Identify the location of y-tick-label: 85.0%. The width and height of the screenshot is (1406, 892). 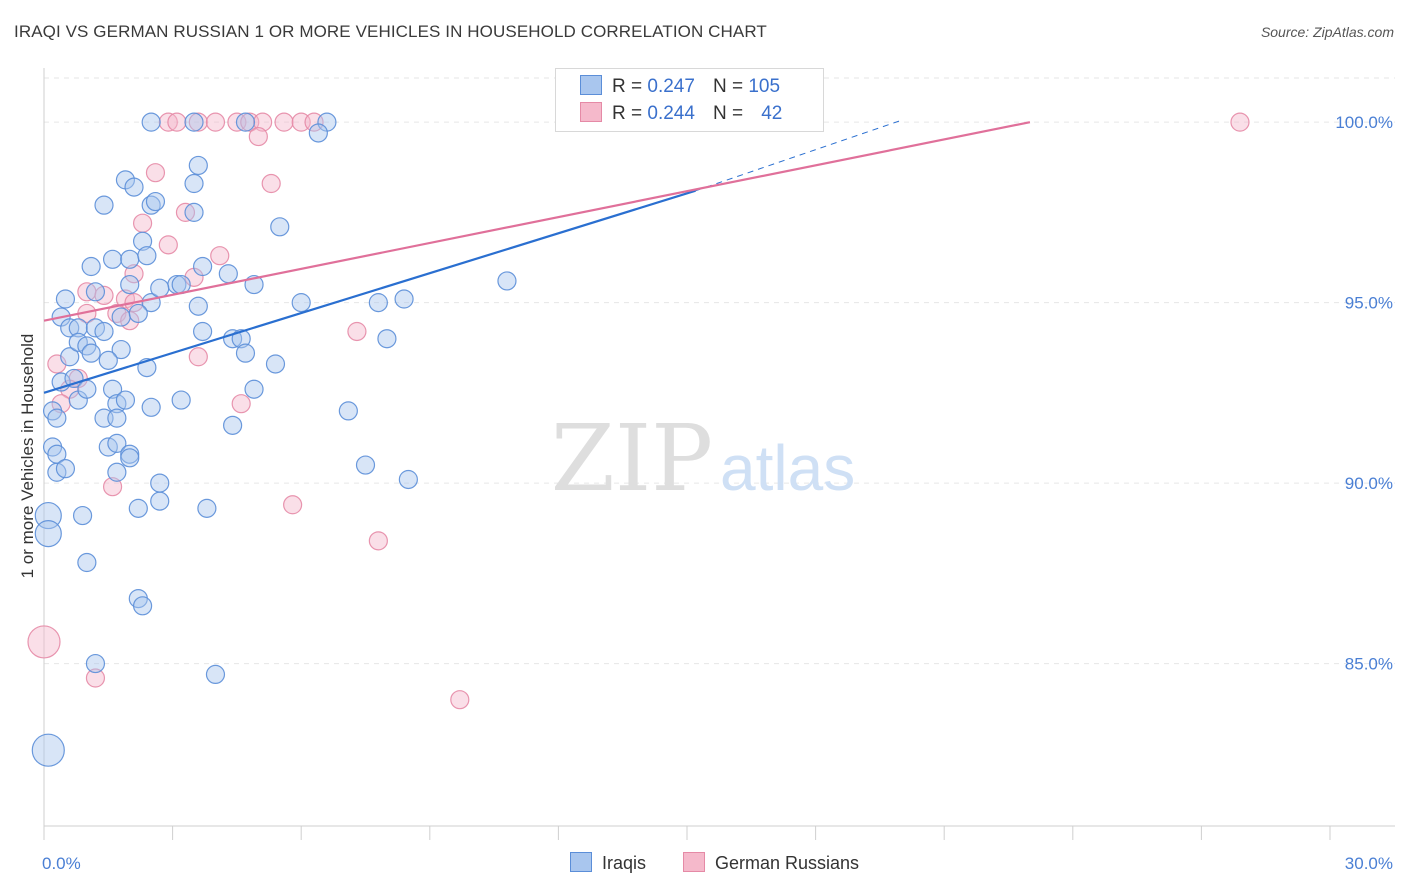
(1369, 664).